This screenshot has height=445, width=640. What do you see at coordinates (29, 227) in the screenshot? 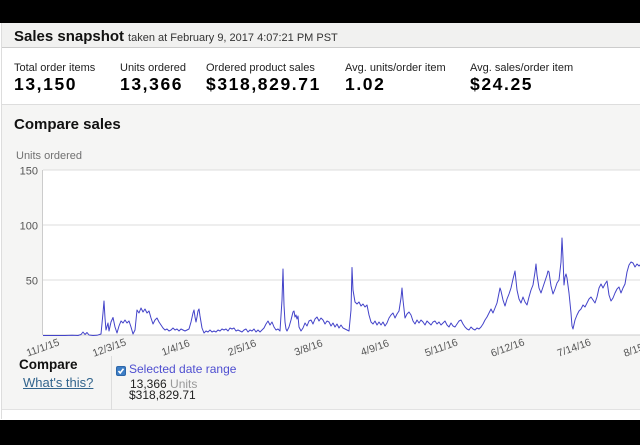
I see `svg-text: 100` at bounding box center [29, 227].